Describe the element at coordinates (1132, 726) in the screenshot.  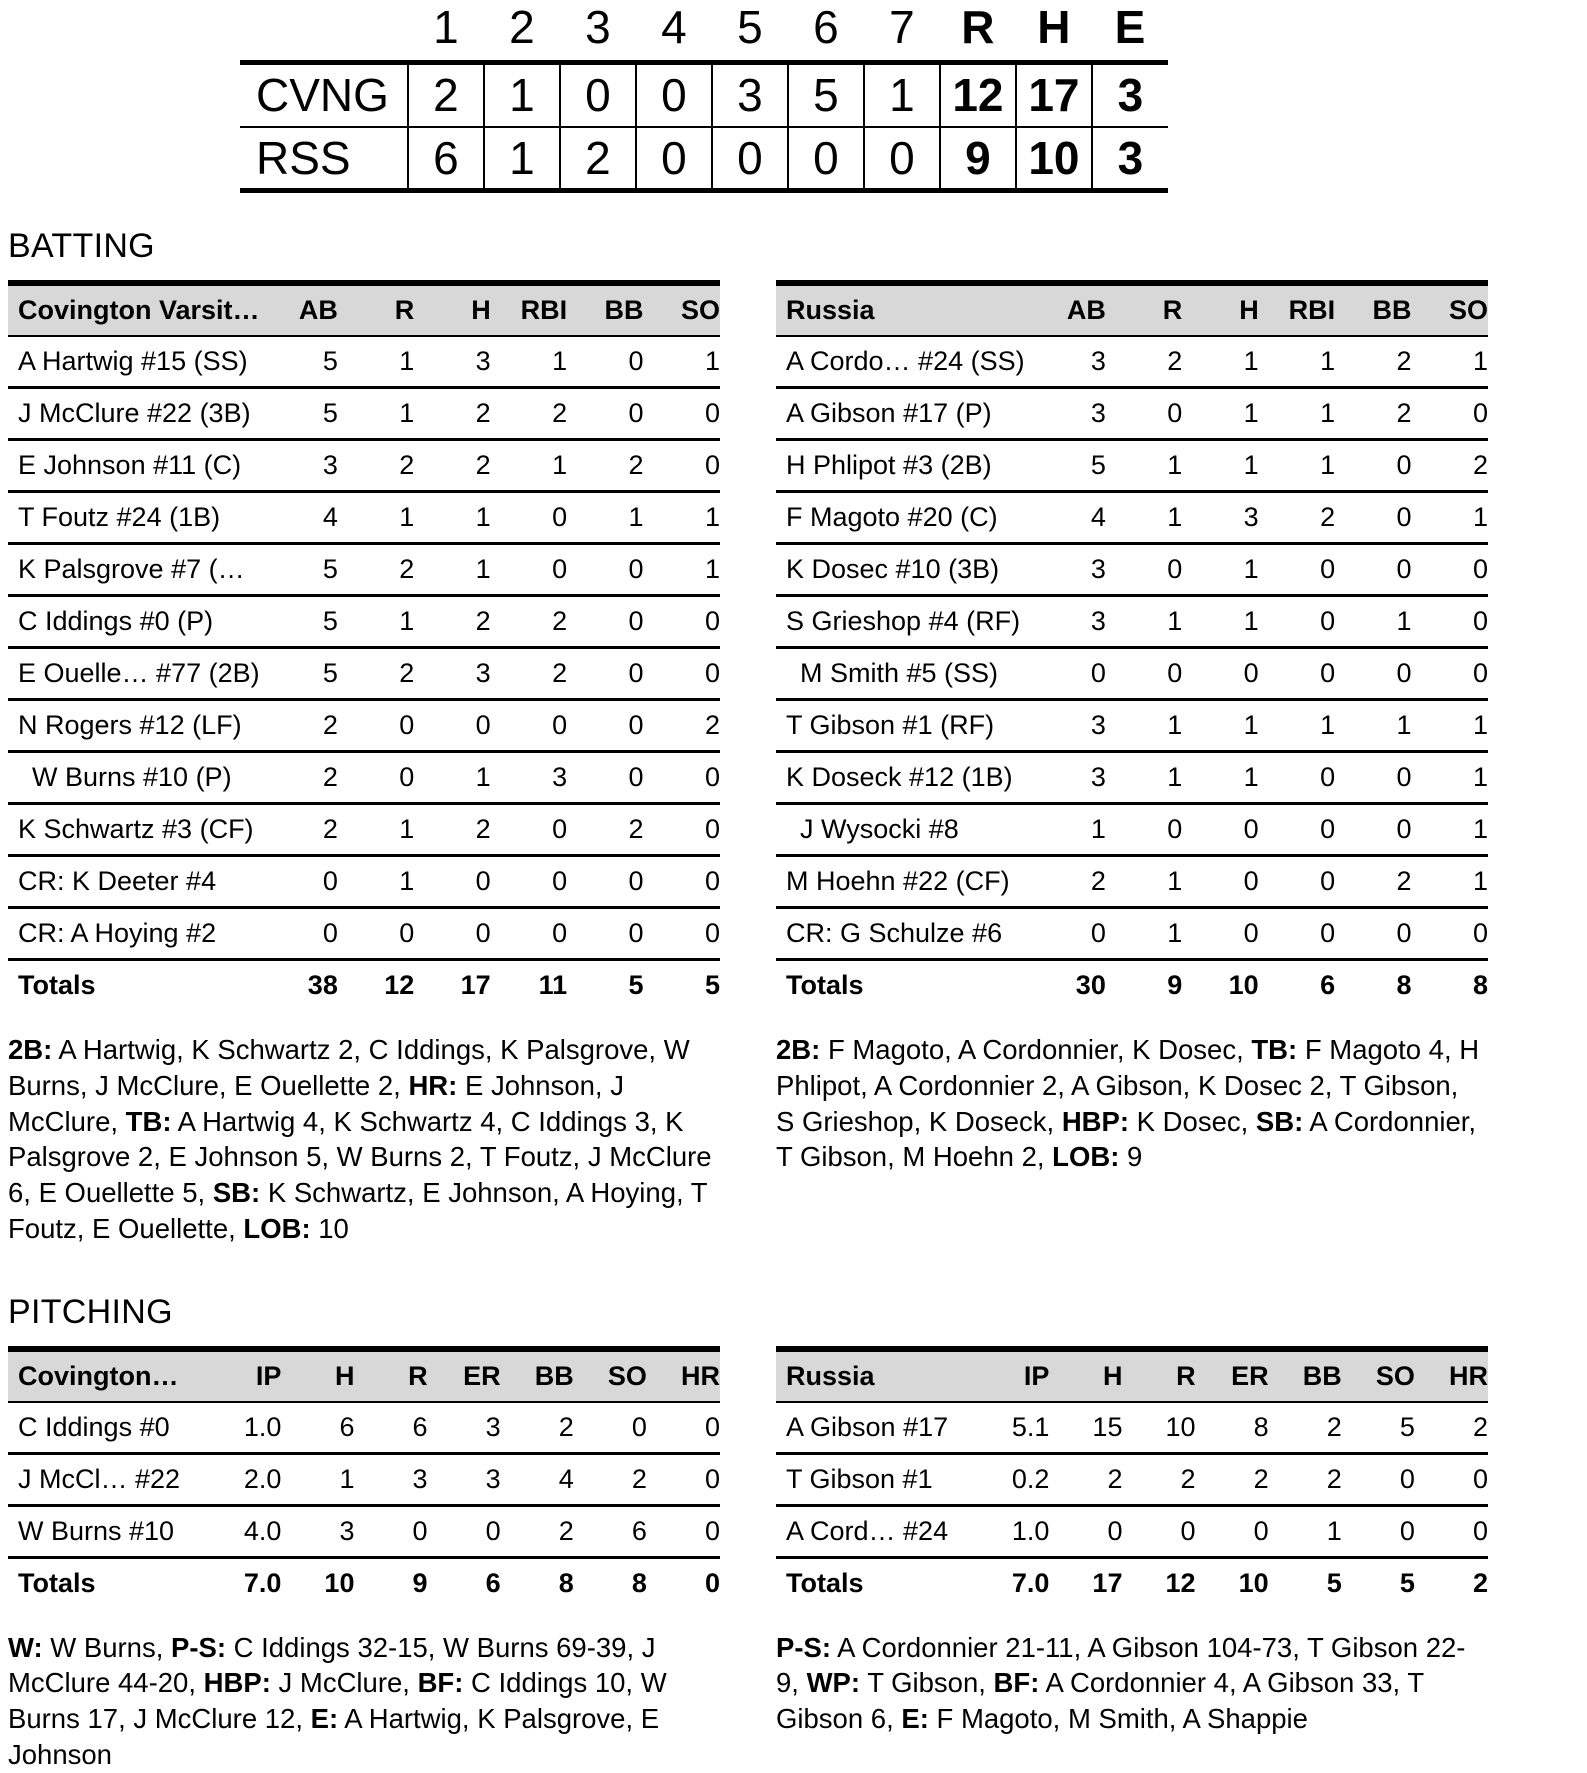
I see `batting-row: T Gibson #1 (RF) 3 1 1 1 1 1` at that location.